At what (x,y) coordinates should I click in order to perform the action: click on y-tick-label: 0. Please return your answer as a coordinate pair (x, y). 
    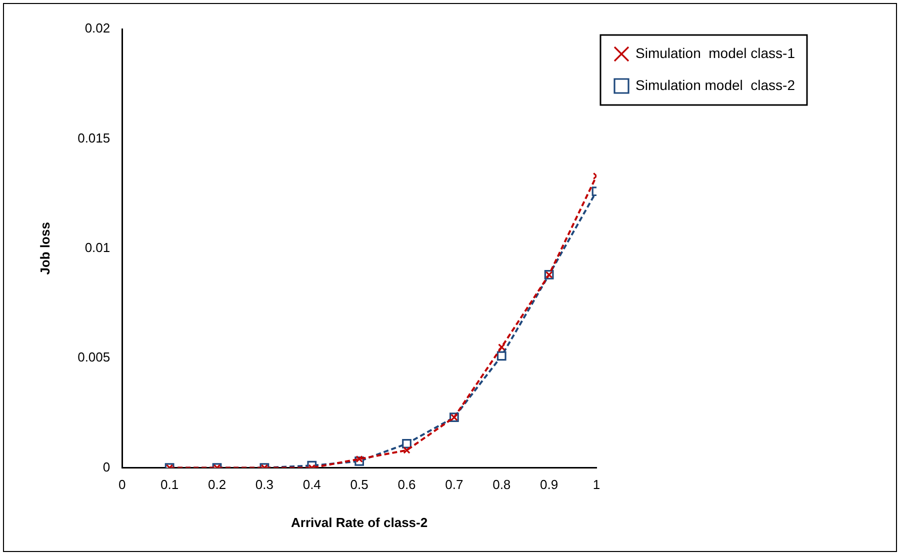
    Looking at the image, I should click on (106, 466).